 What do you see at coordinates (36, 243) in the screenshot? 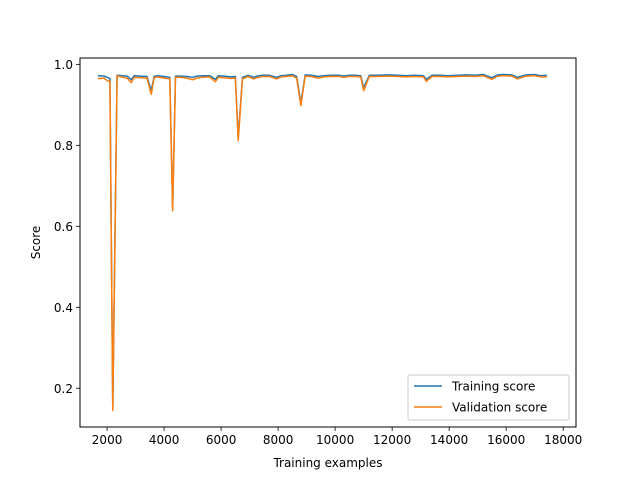
I see `y-axis-label: Score` at bounding box center [36, 243].